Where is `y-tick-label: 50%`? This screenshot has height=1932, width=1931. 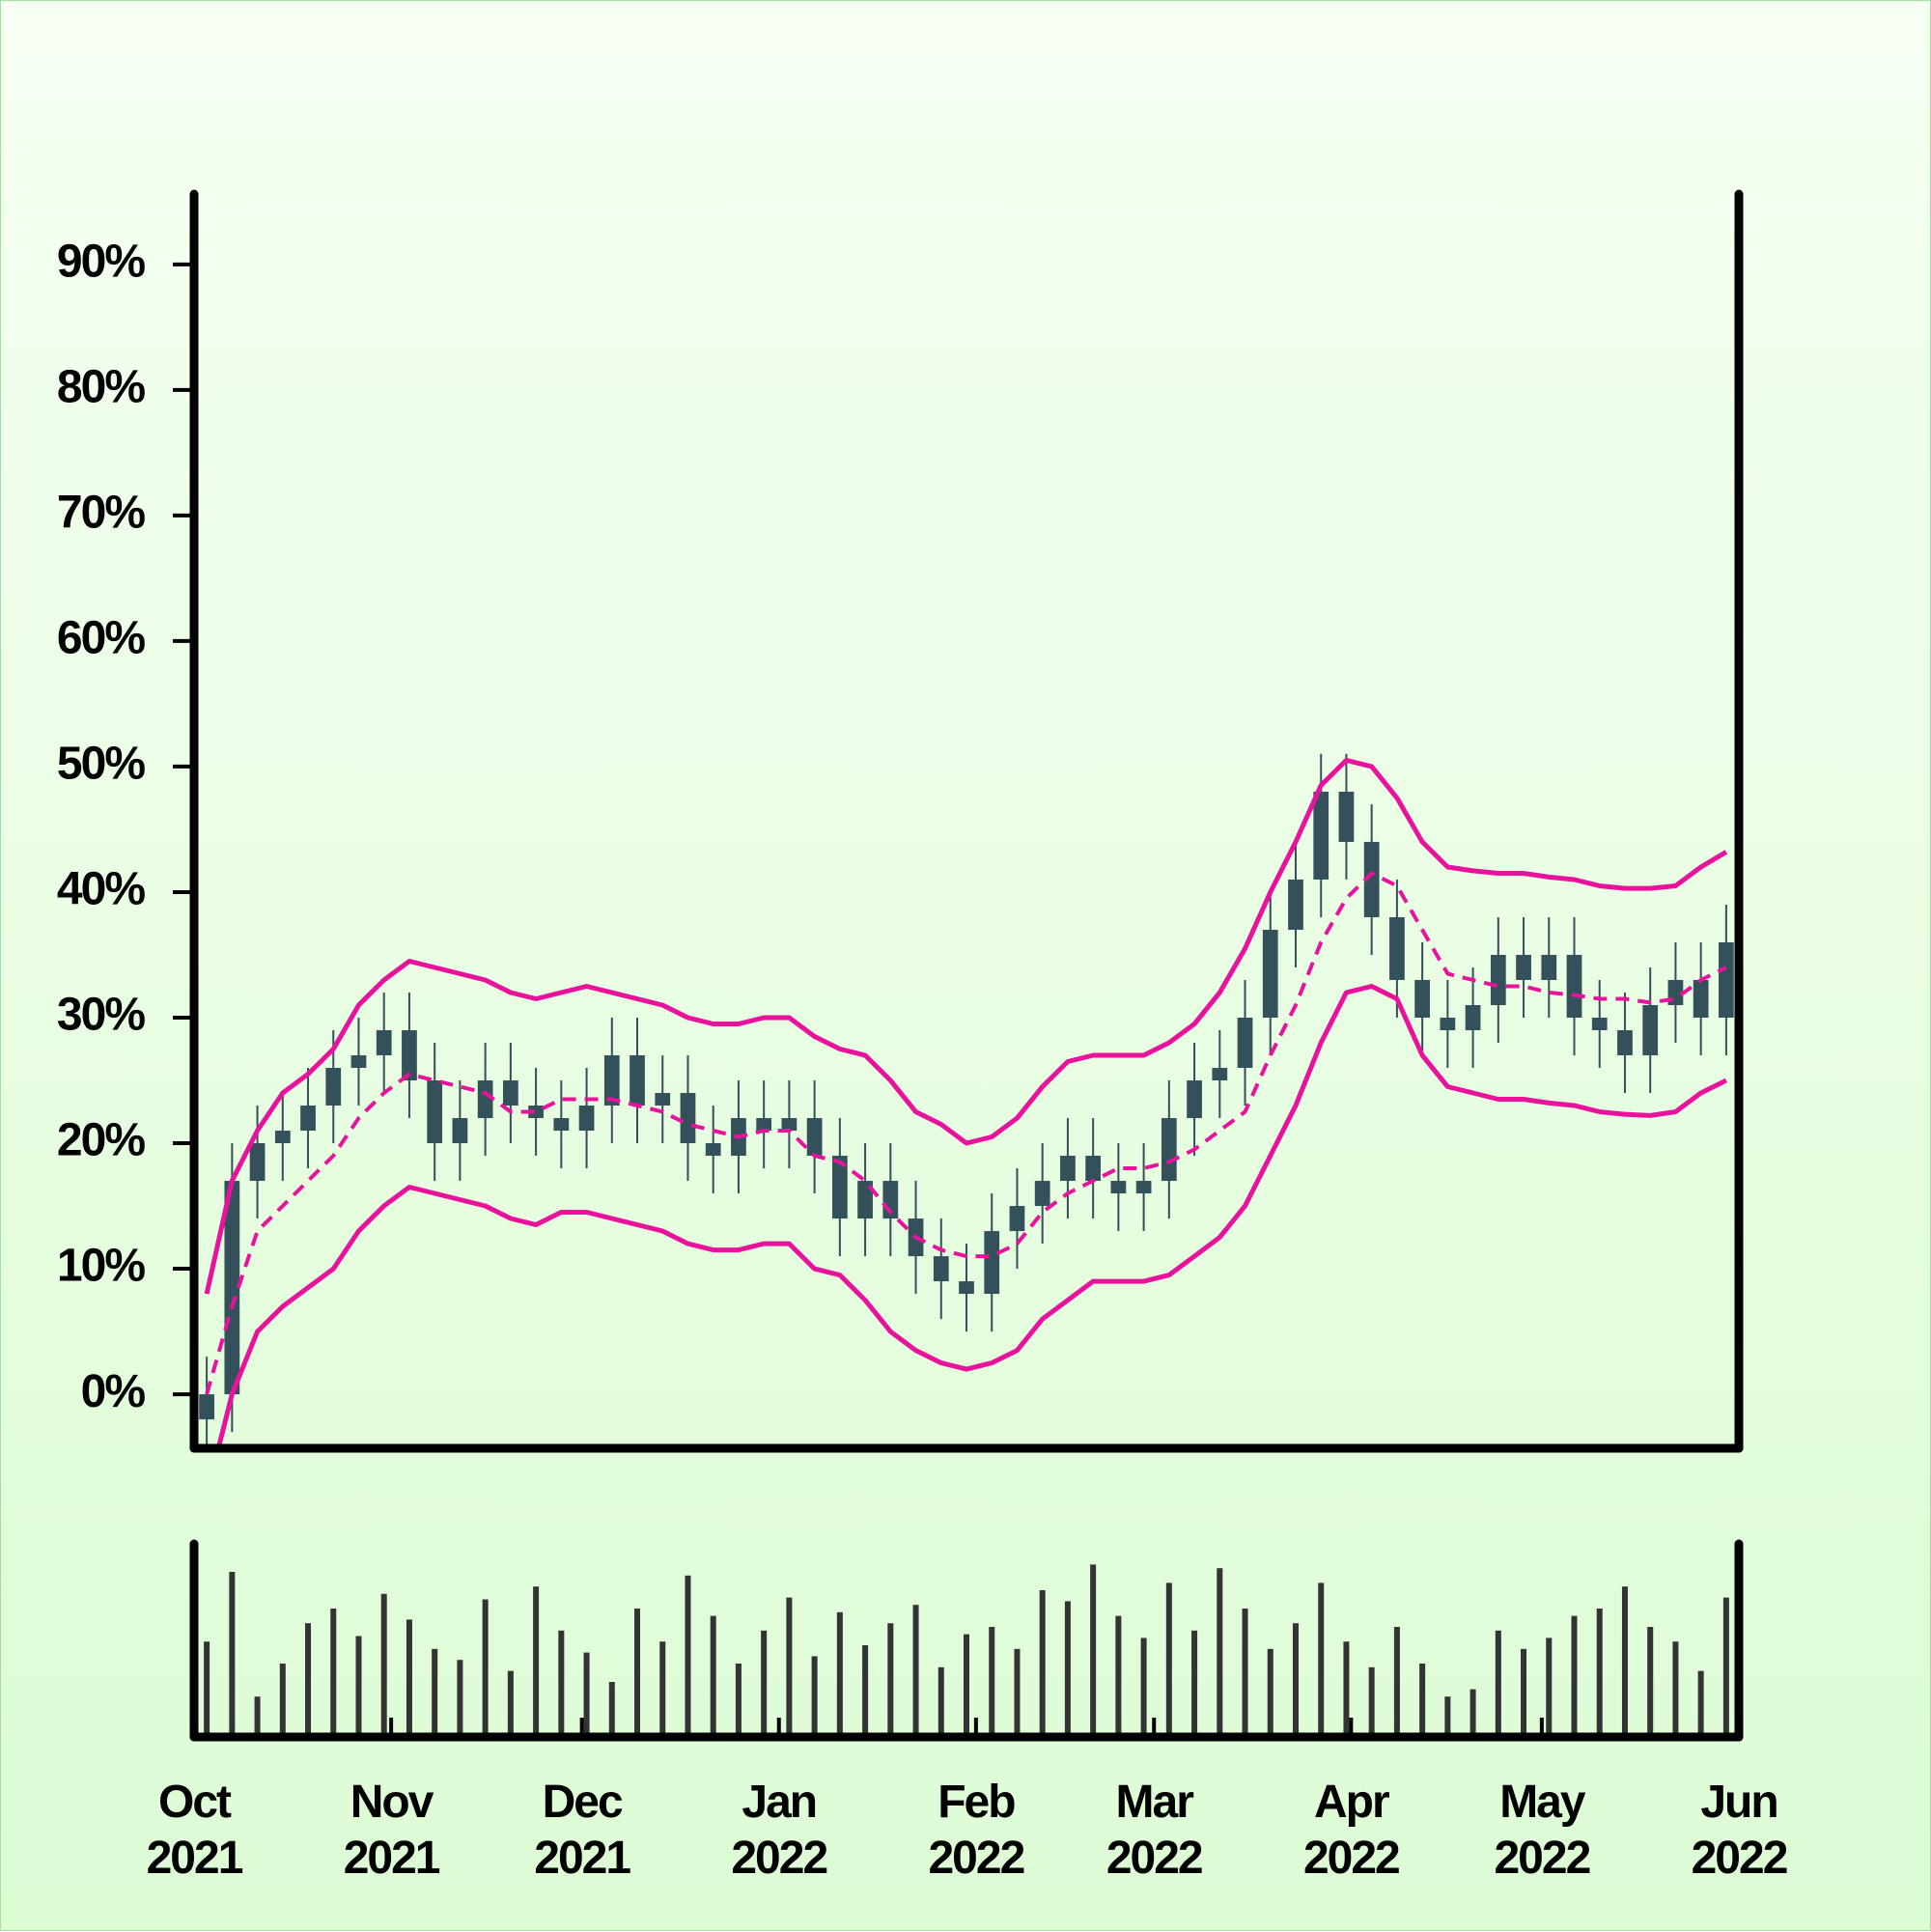 y-tick-label: 50% is located at coordinates (101, 764).